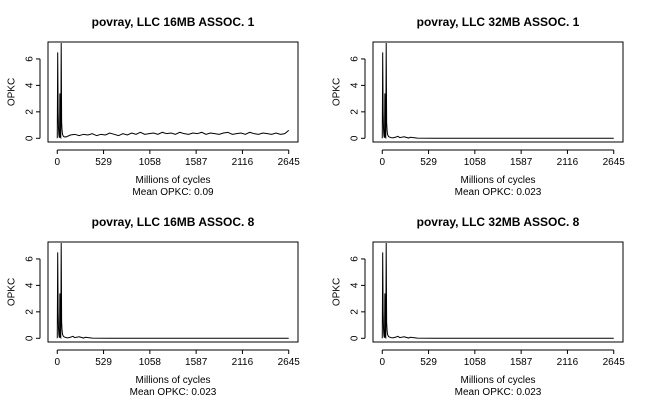  What do you see at coordinates (498, 222) in the screenshot?
I see `chart-title: povray, LLC 32MB ASSOC. 8` at bounding box center [498, 222].